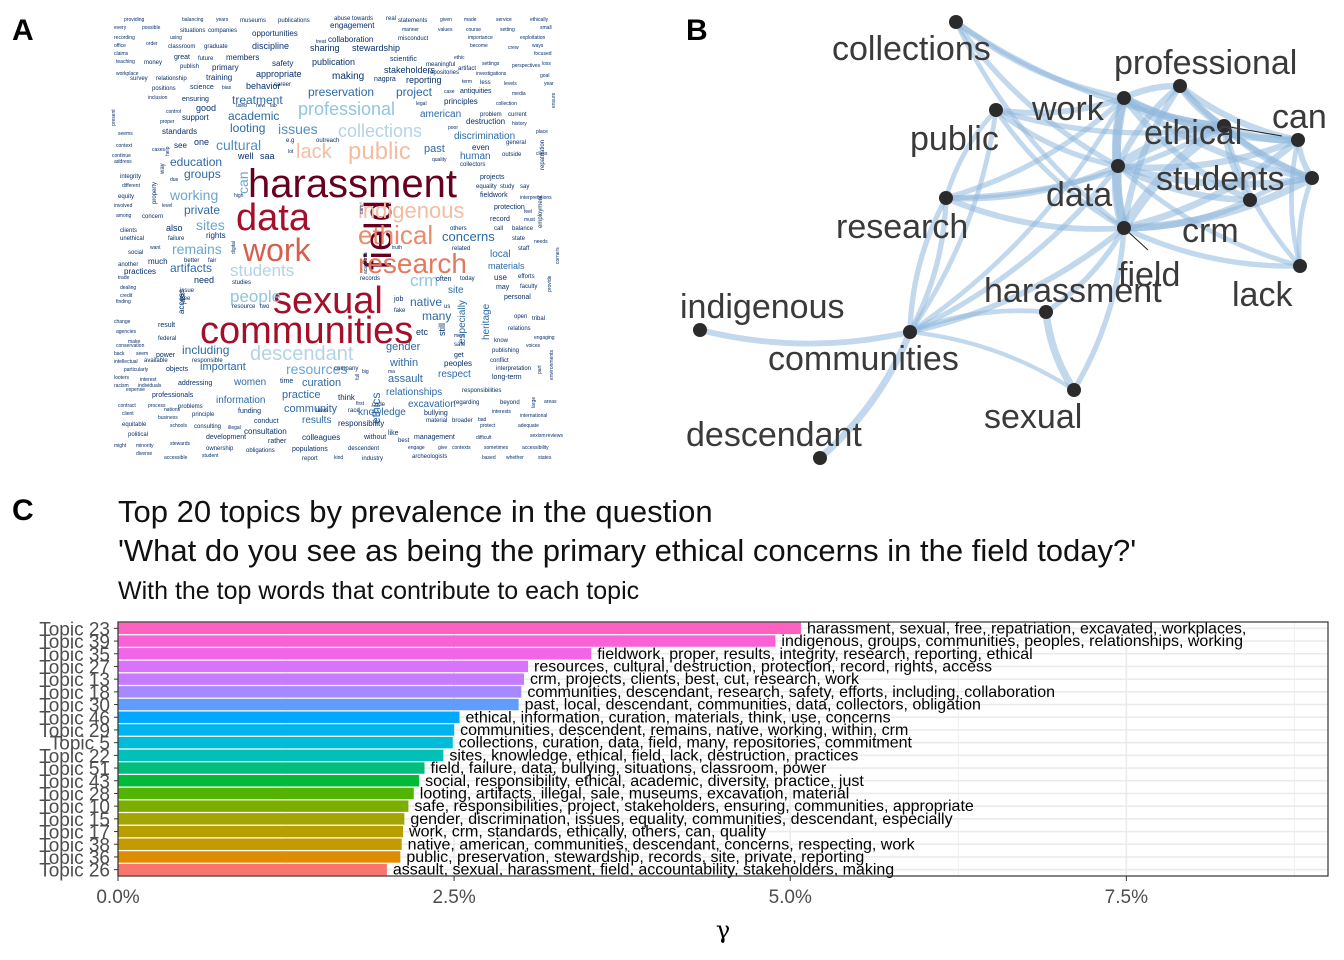 This screenshot has width=1344, height=960. I want to click on y-tick-label: Topic 18, so click(74, 693).